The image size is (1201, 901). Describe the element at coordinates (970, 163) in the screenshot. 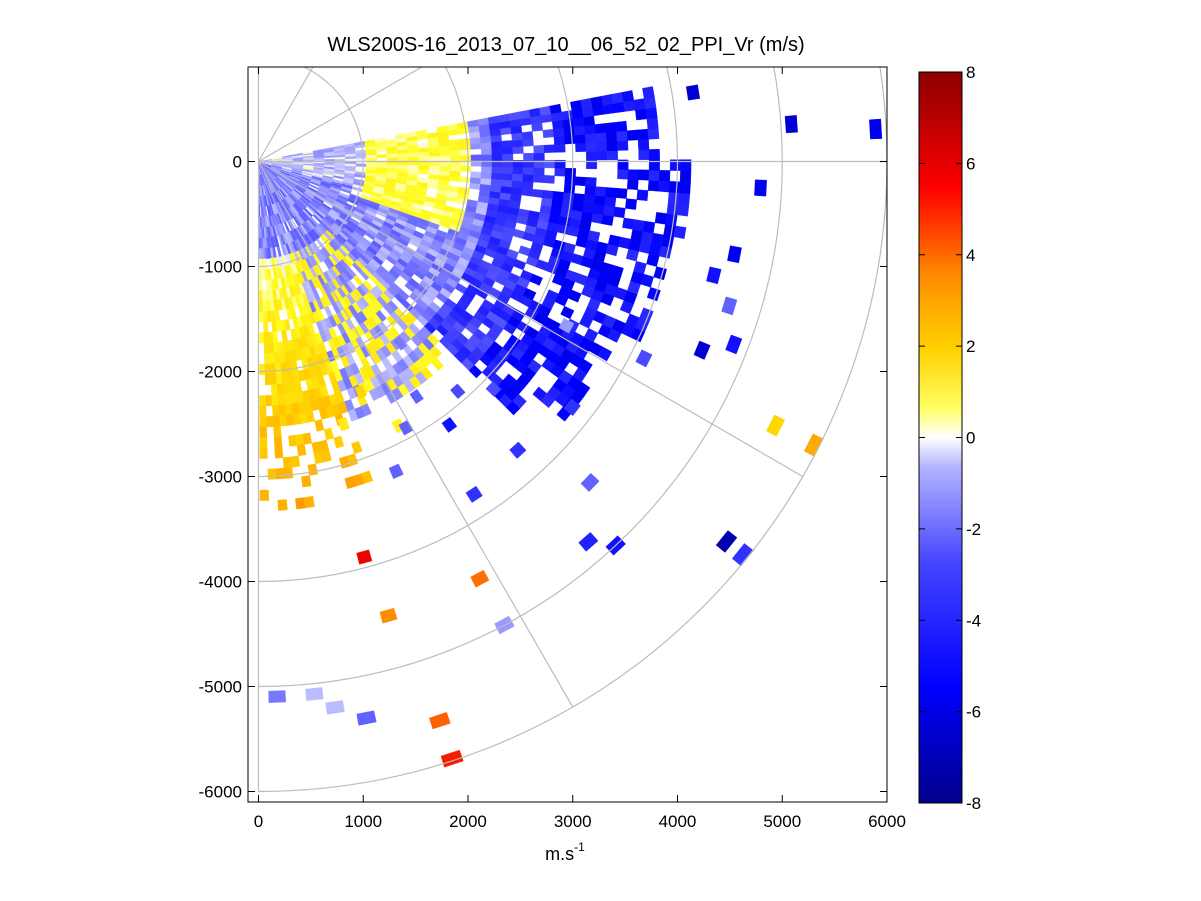

I see `colorbar-tick-label: 6` at that location.